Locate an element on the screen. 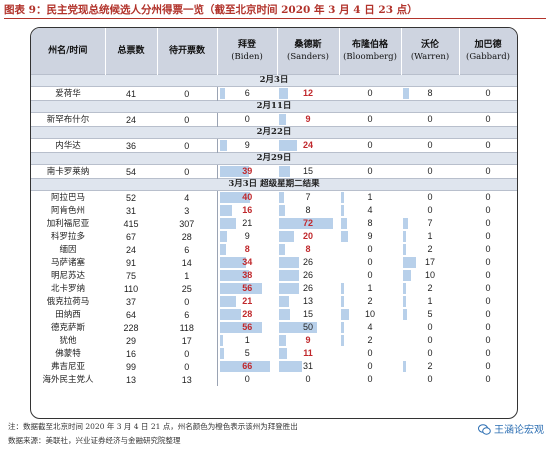 Image resolution: width=550 pixels, height=452 pixels. total-delegates: 67 is located at coordinates (130, 236).